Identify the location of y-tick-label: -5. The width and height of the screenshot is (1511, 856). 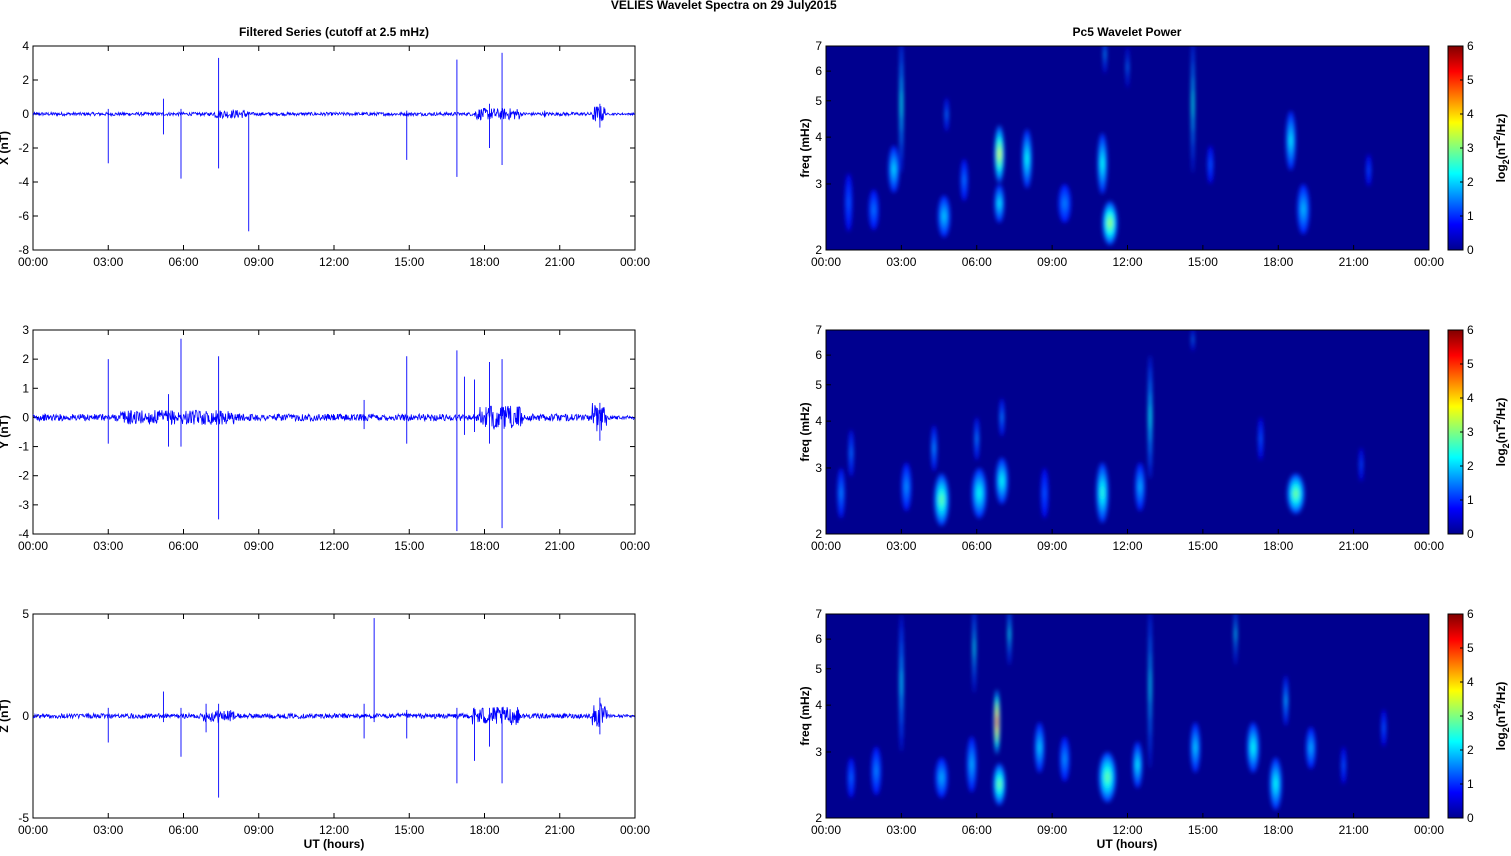
(23, 818).